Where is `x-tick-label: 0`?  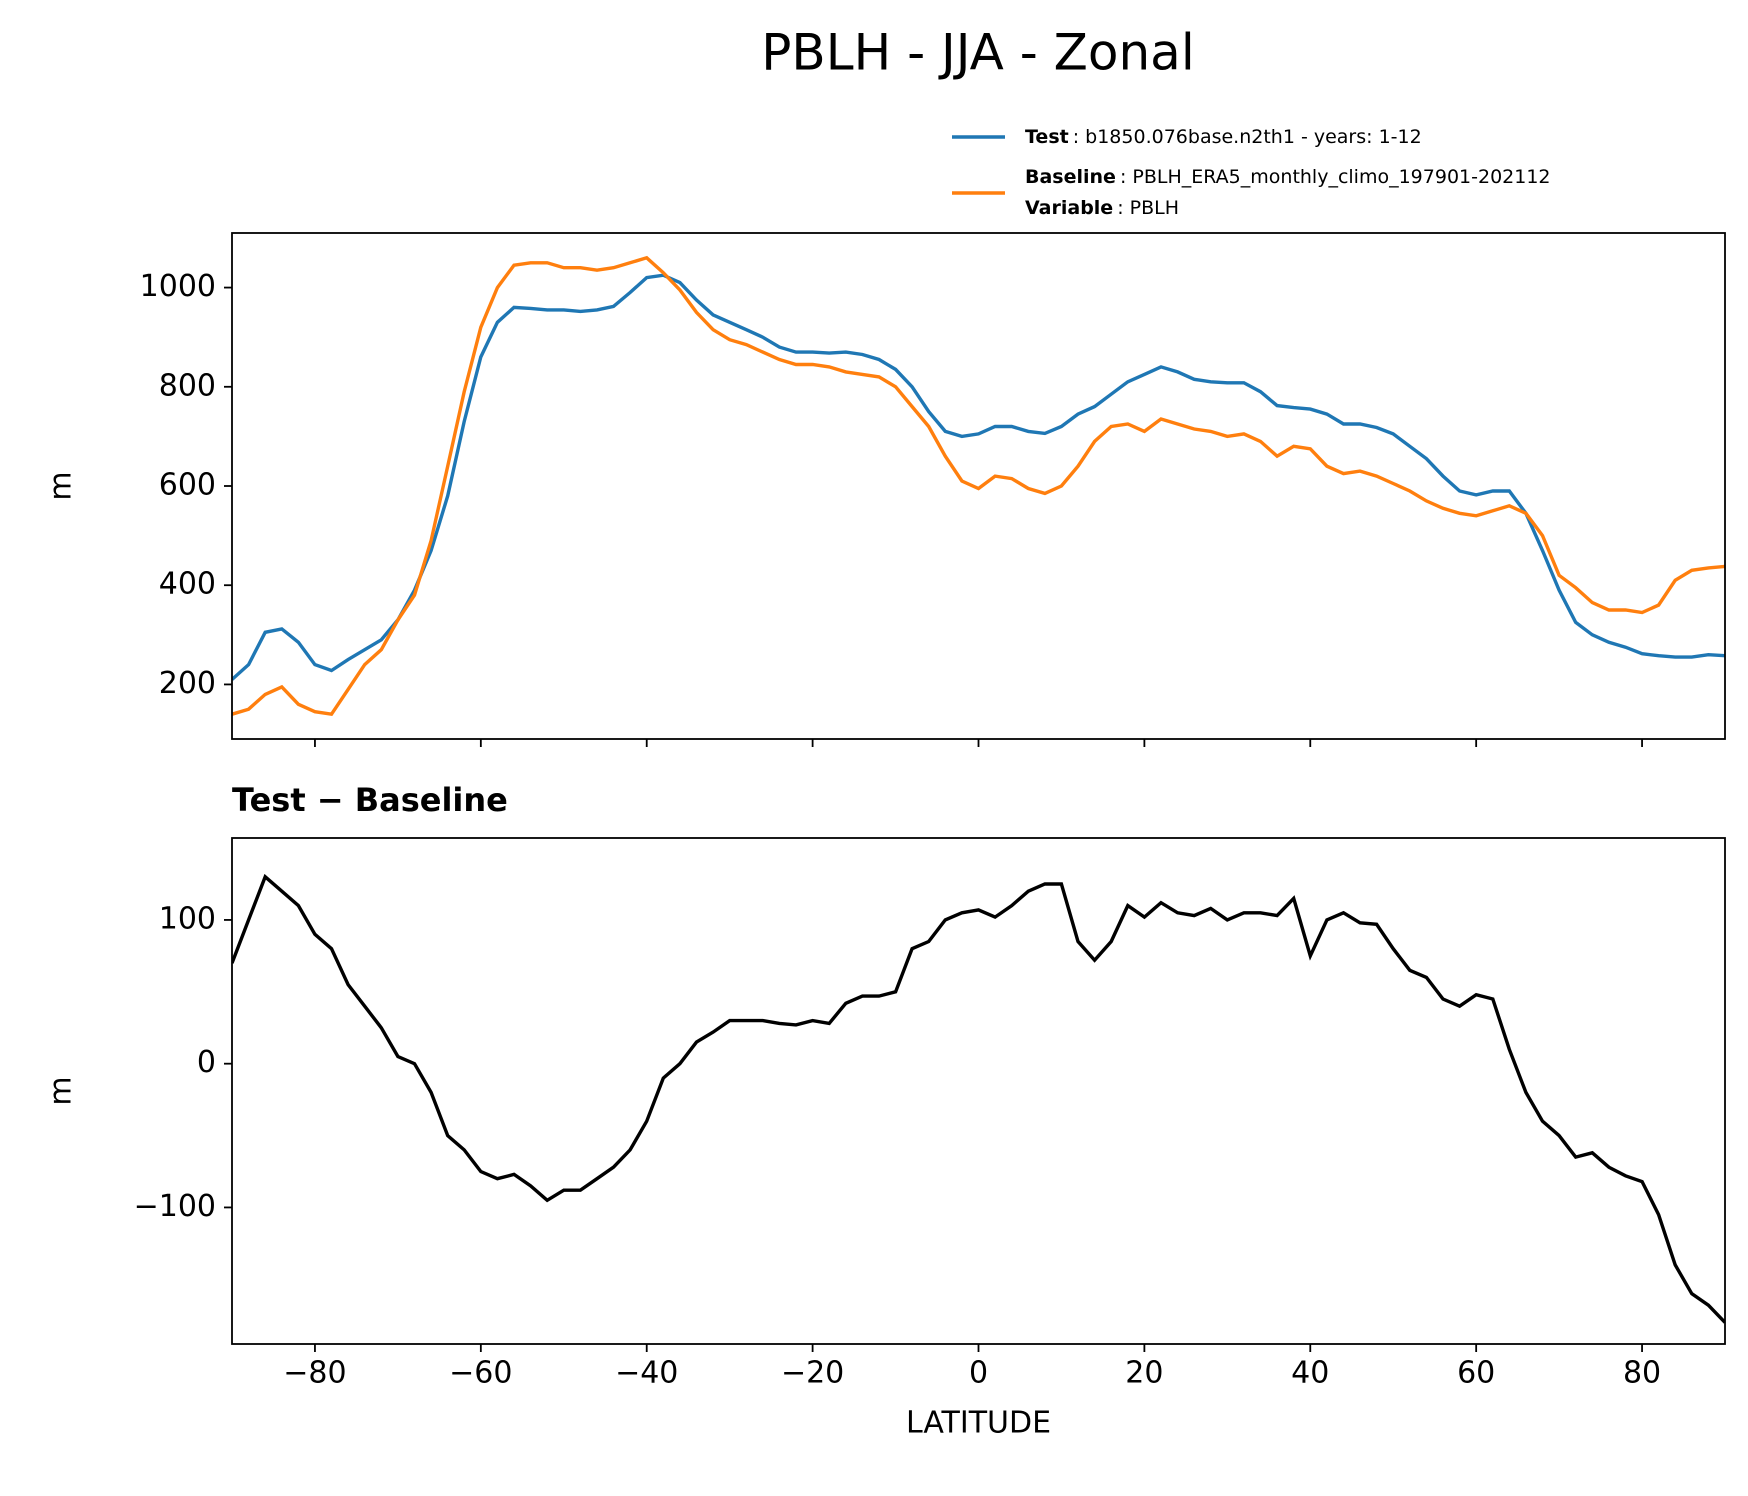 x-tick-label: 0 is located at coordinates (978, 1373).